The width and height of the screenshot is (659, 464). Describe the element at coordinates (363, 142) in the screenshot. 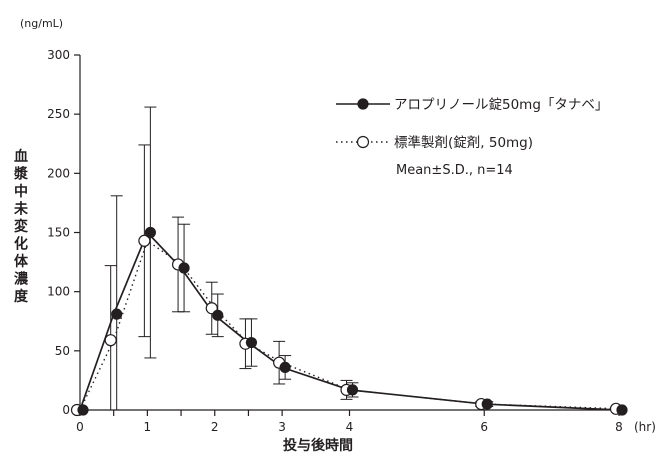

I see `legend-marker-open` at that location.